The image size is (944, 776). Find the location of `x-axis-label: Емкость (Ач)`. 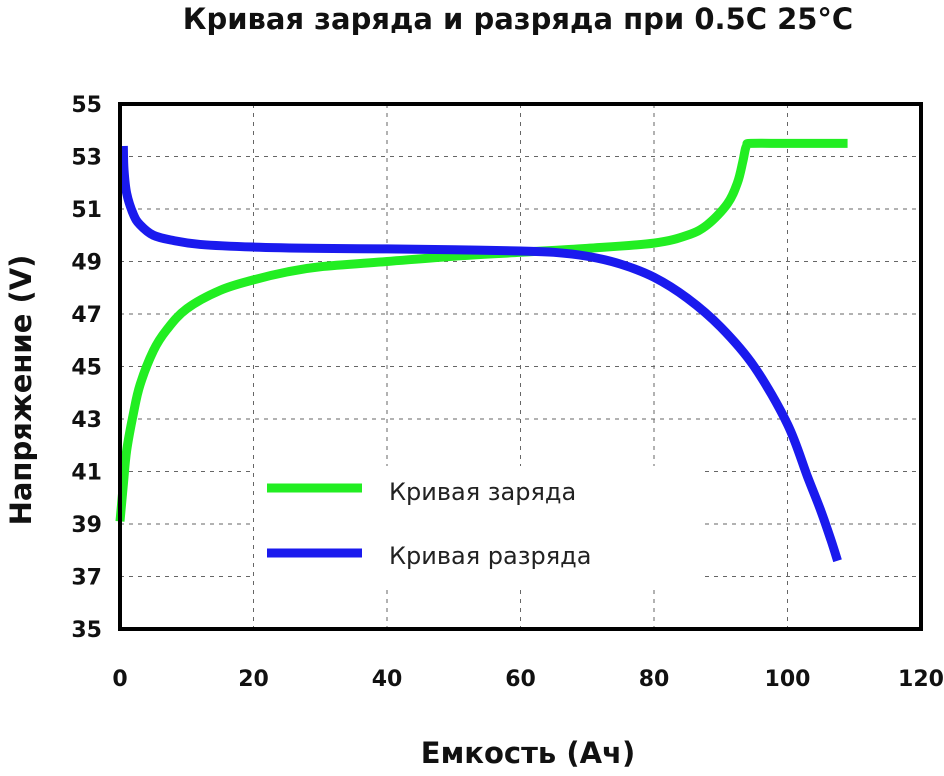

x-axis-label: Емкость (Ач) is located at coordinates (528, 753).